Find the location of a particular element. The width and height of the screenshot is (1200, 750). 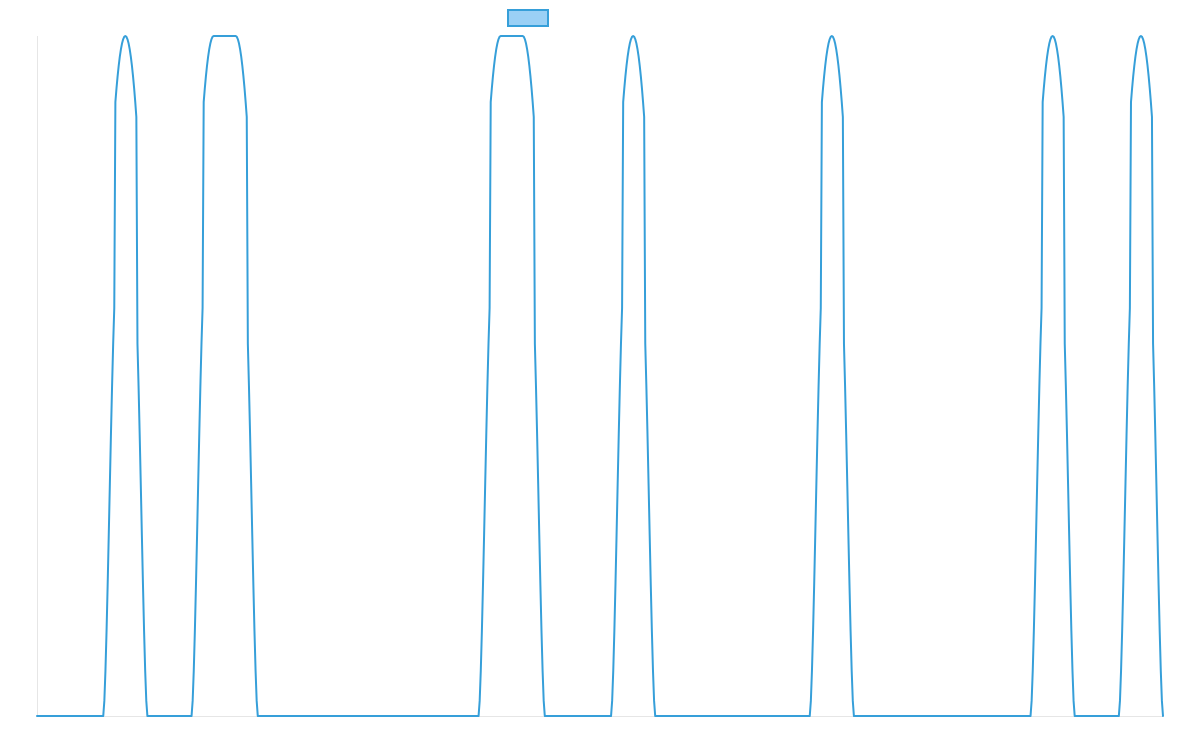

legend is located at coordinates (528, 18).